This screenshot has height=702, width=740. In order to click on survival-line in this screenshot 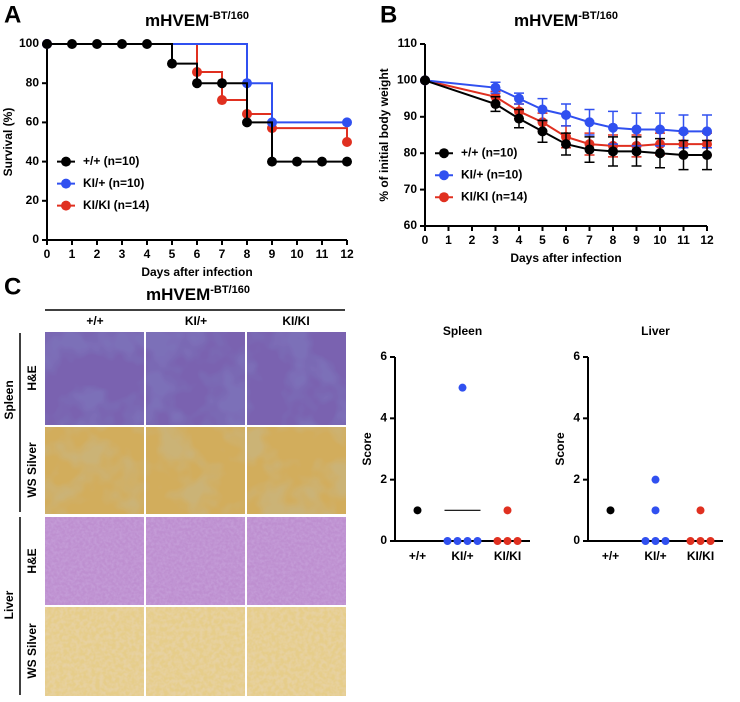, I will do `click(197, 83)`.